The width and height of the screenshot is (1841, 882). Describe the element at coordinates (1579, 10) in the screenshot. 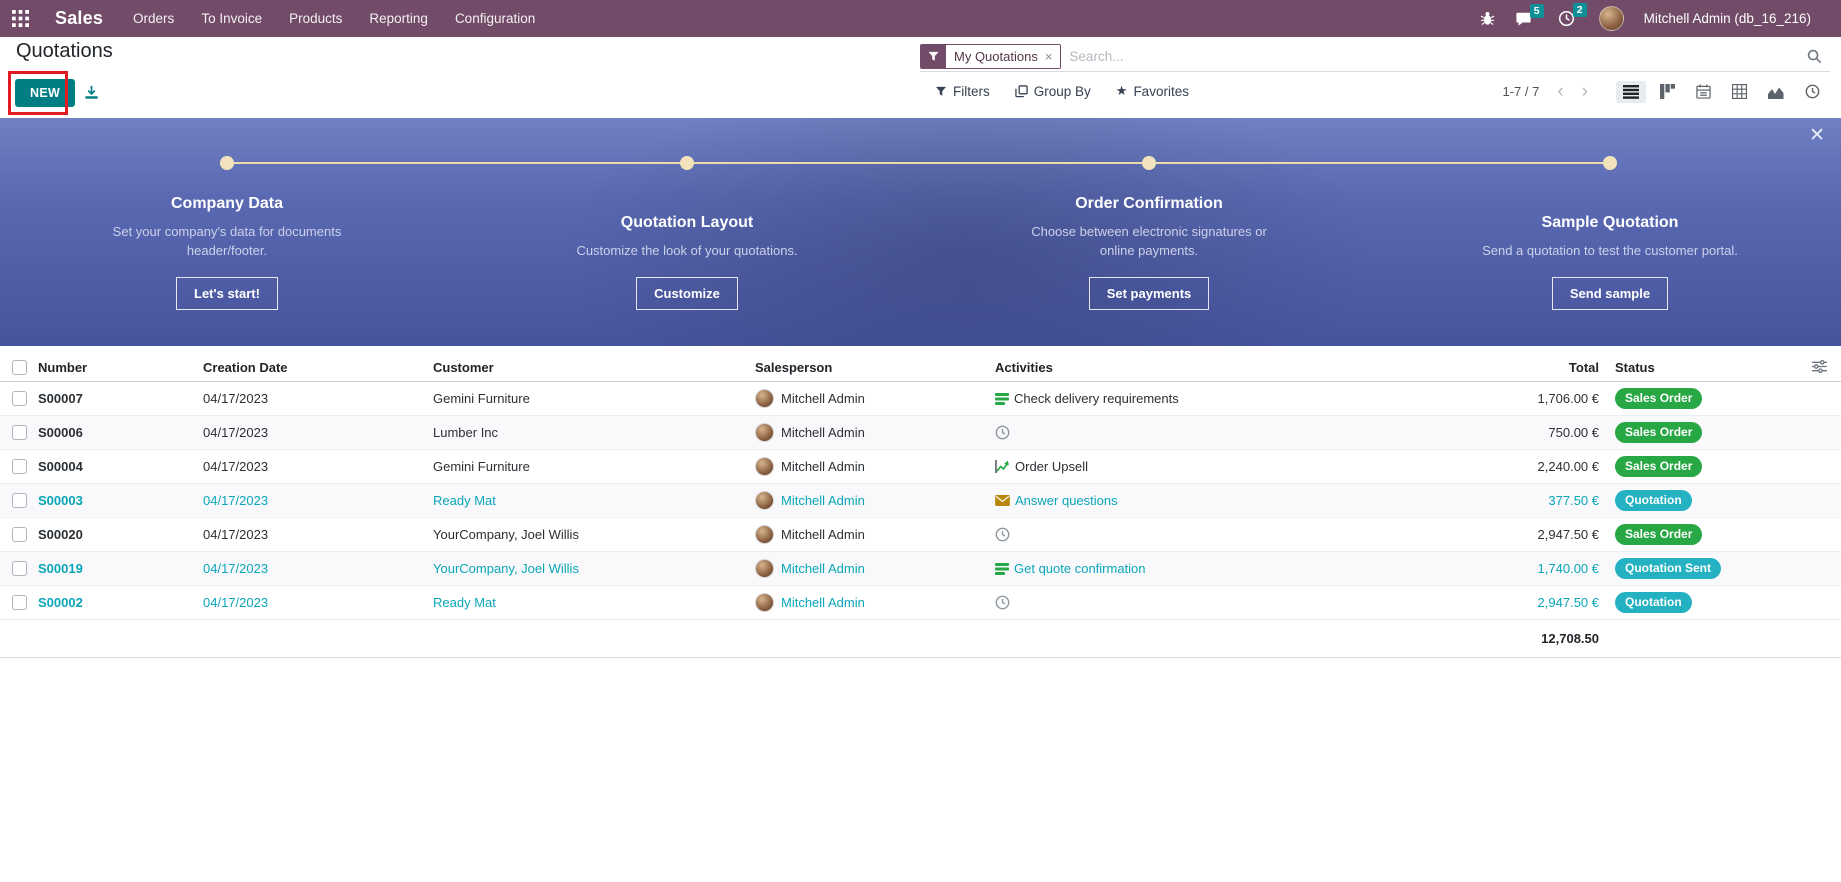

I see `activities-count-badge: 2` at that location.